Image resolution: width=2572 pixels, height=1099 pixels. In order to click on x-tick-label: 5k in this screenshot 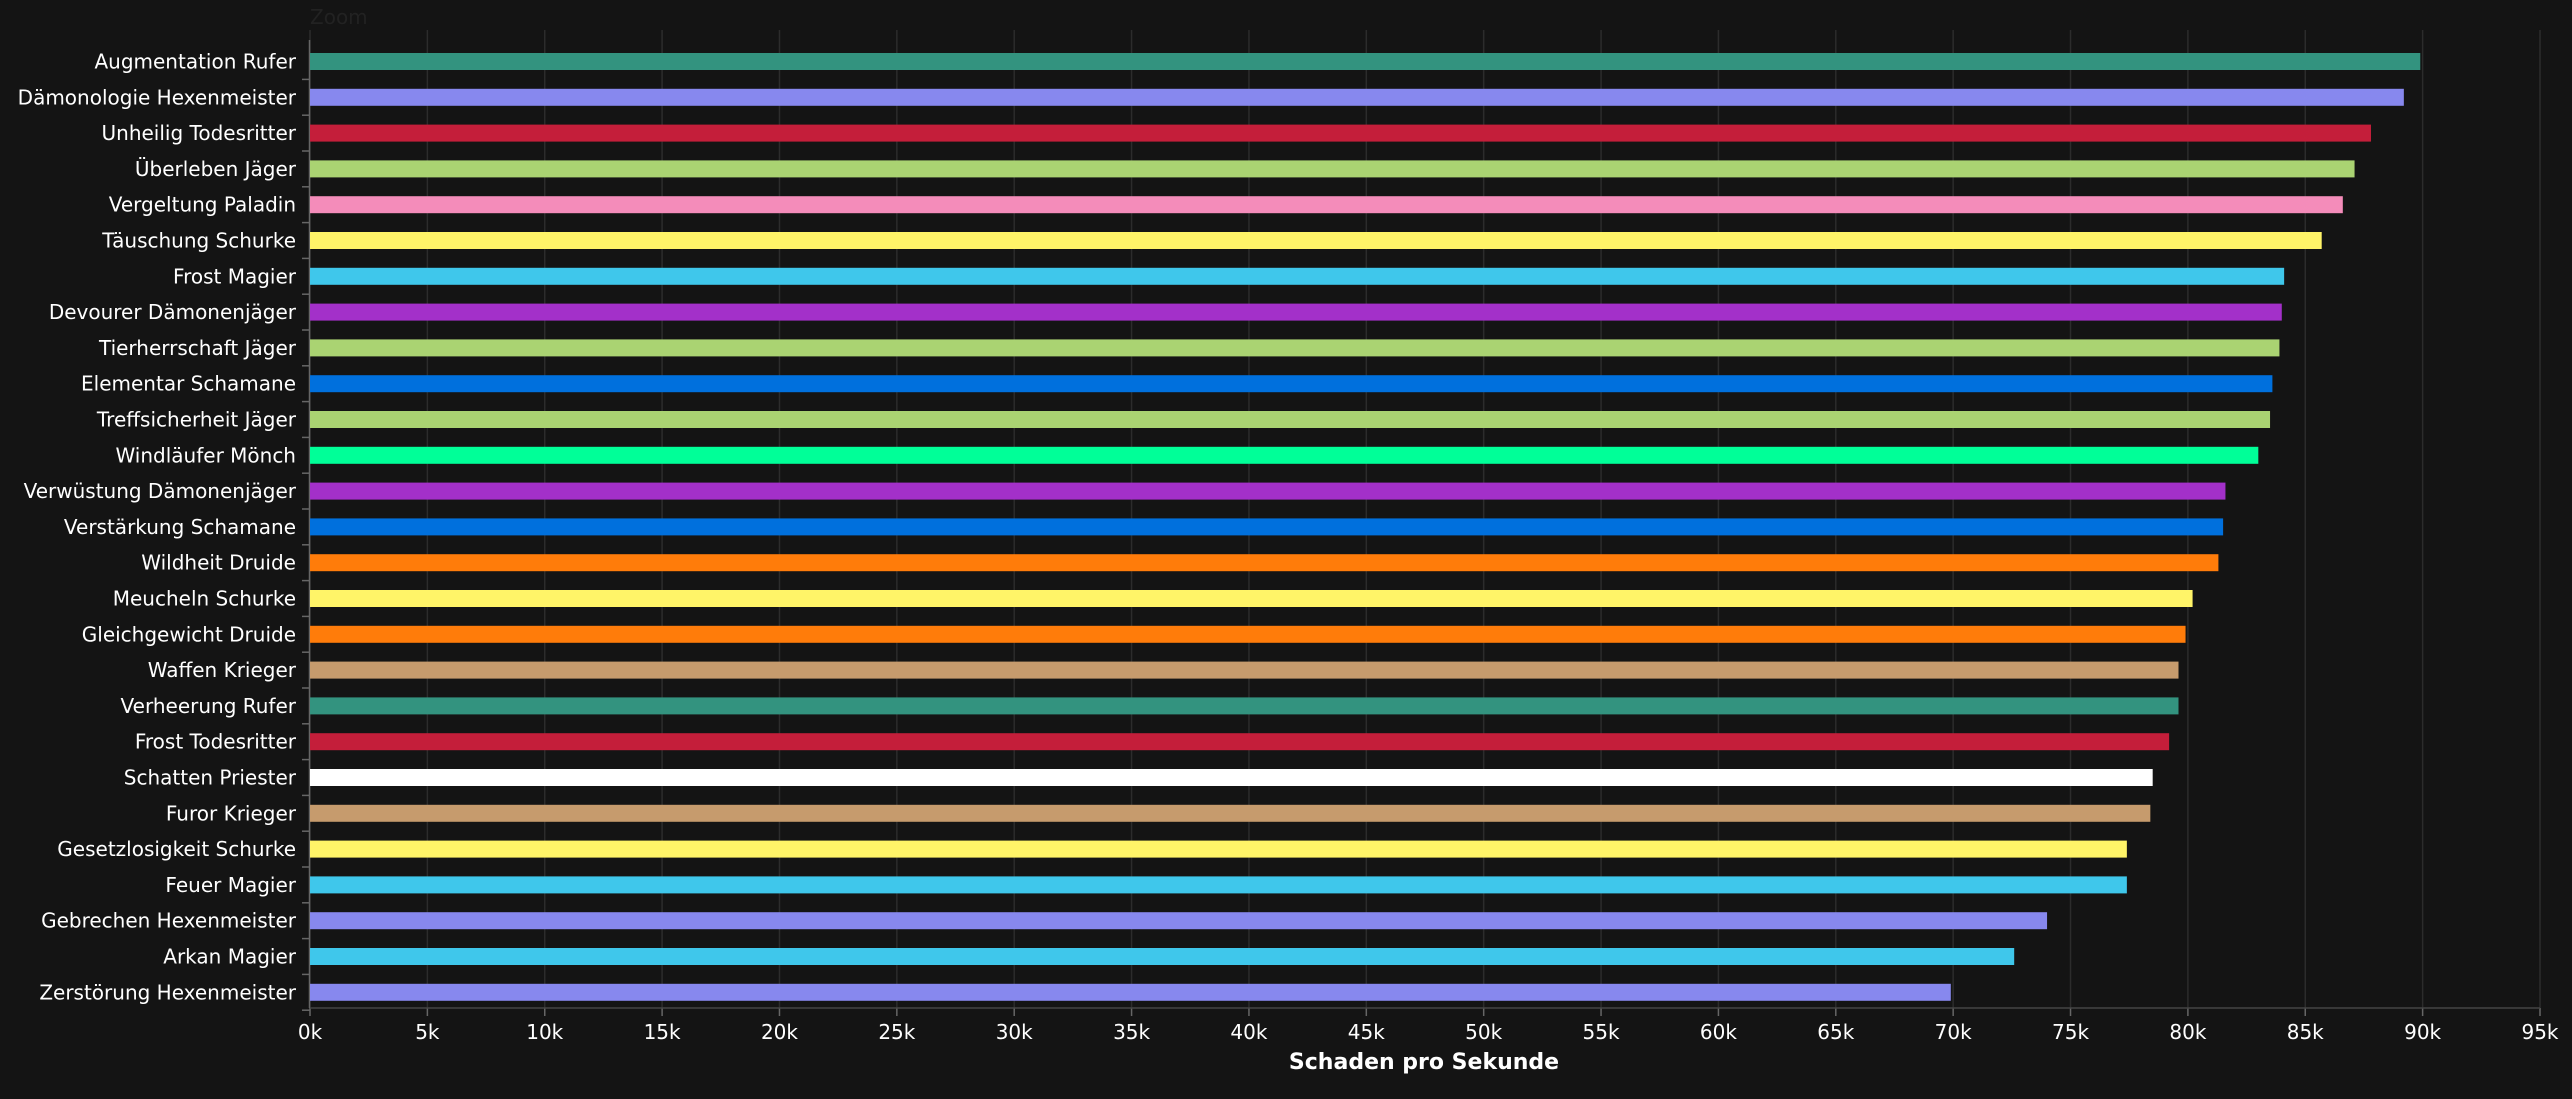, I will do `click(427, 1032)`.